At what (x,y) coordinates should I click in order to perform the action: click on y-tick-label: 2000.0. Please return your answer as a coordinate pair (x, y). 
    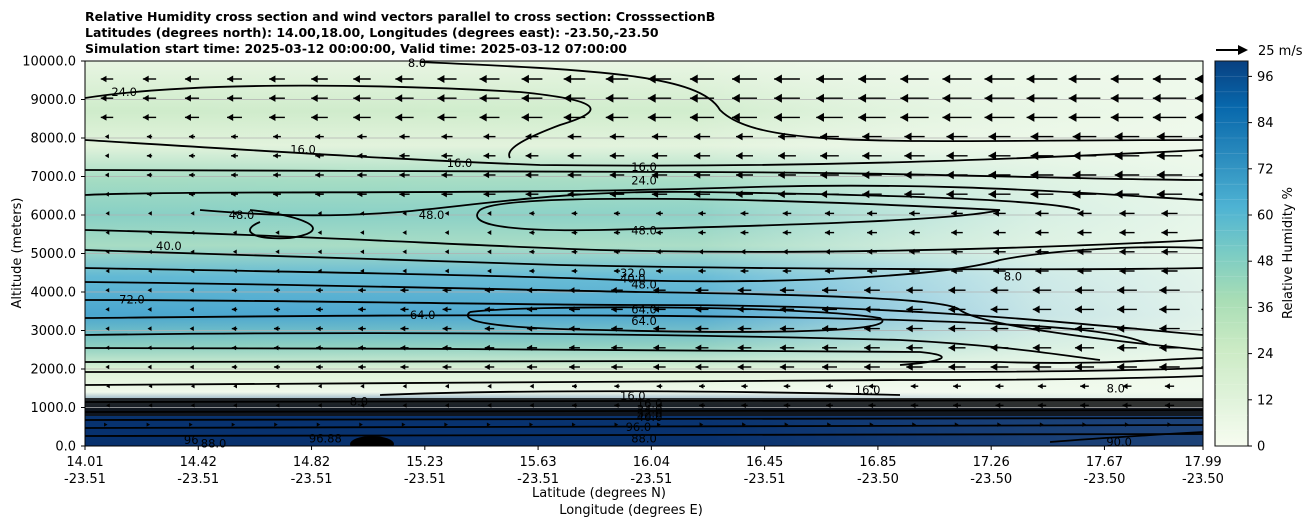
    Looking at the image, I should click on (54, 370).